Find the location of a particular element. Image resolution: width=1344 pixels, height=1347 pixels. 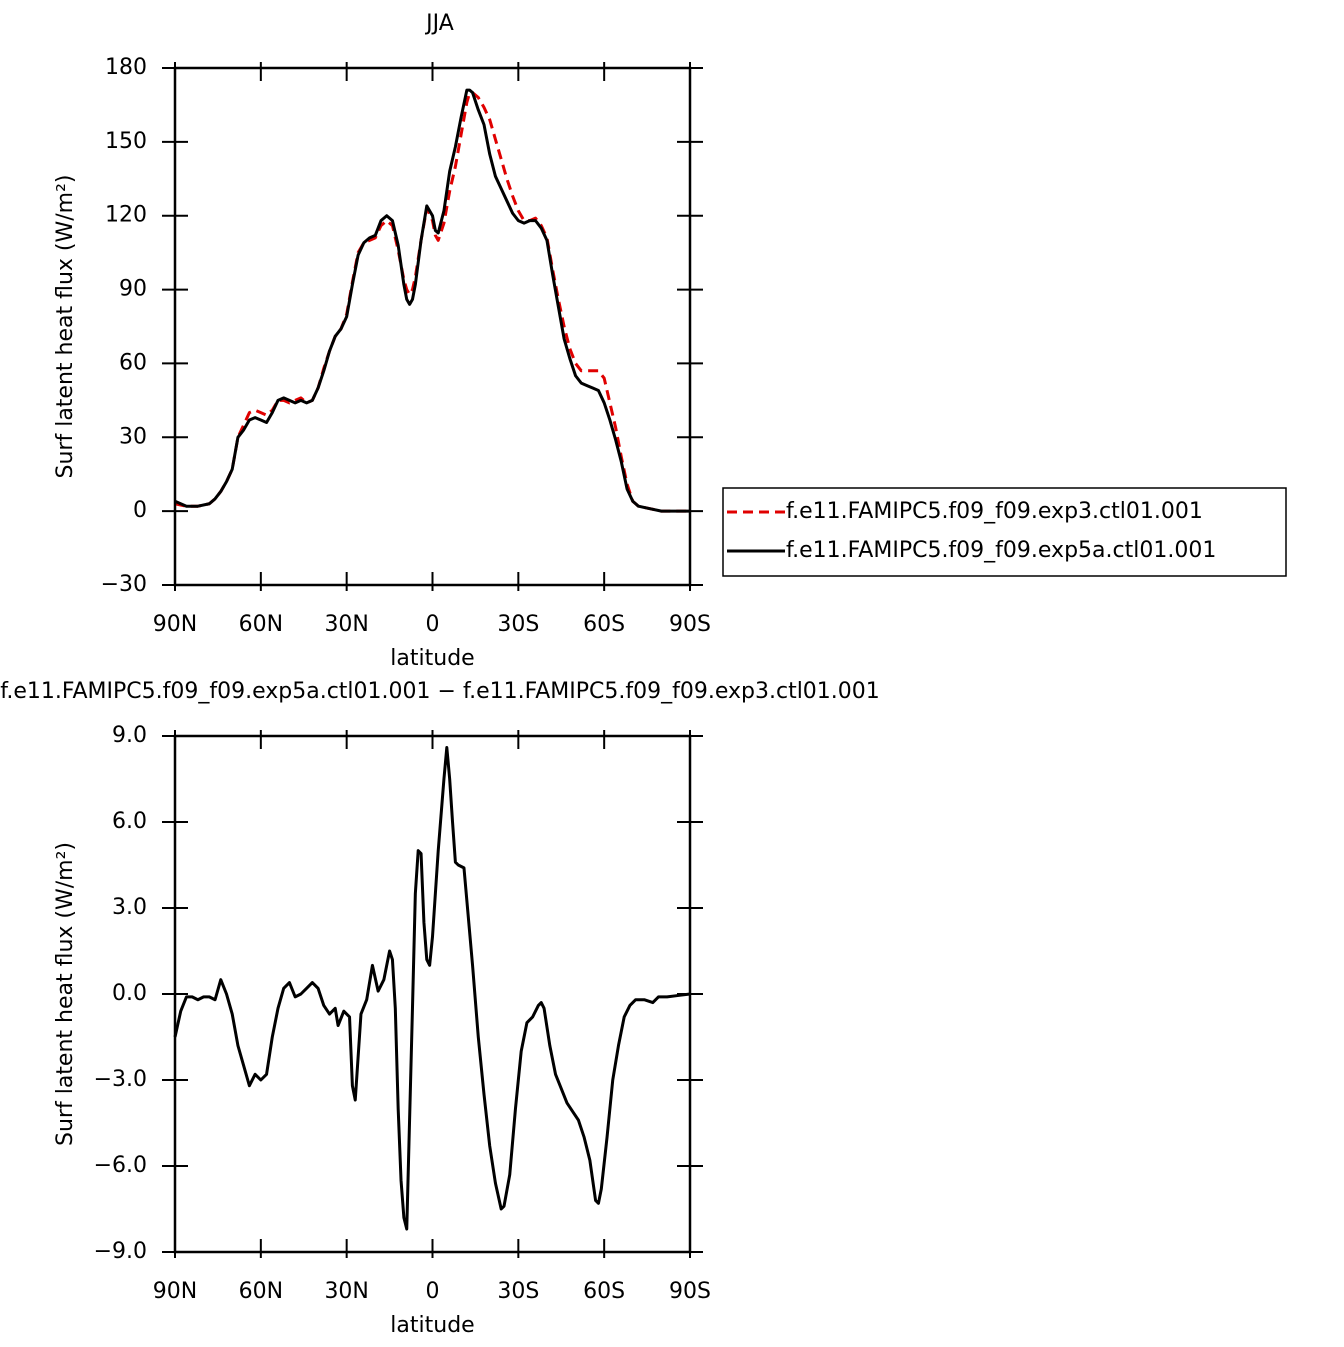

y-tick-label: 0 is located at coordinates (140, 510).